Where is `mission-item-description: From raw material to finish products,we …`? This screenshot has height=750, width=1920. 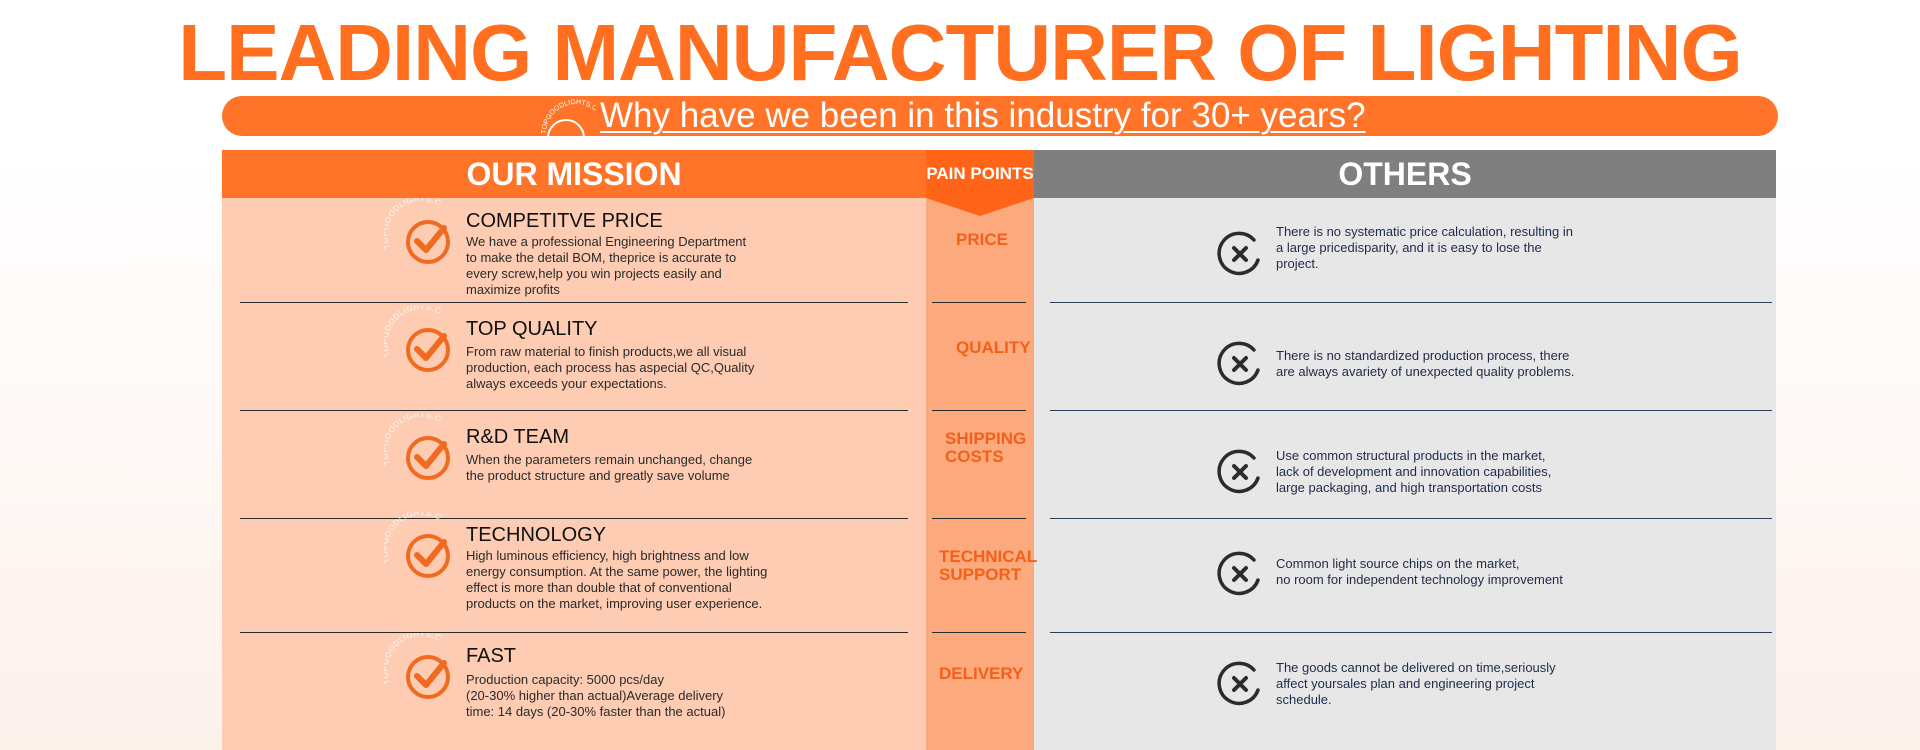 mission-item-description: From raw material to finish products,we … is located at coordinates (610, 367).